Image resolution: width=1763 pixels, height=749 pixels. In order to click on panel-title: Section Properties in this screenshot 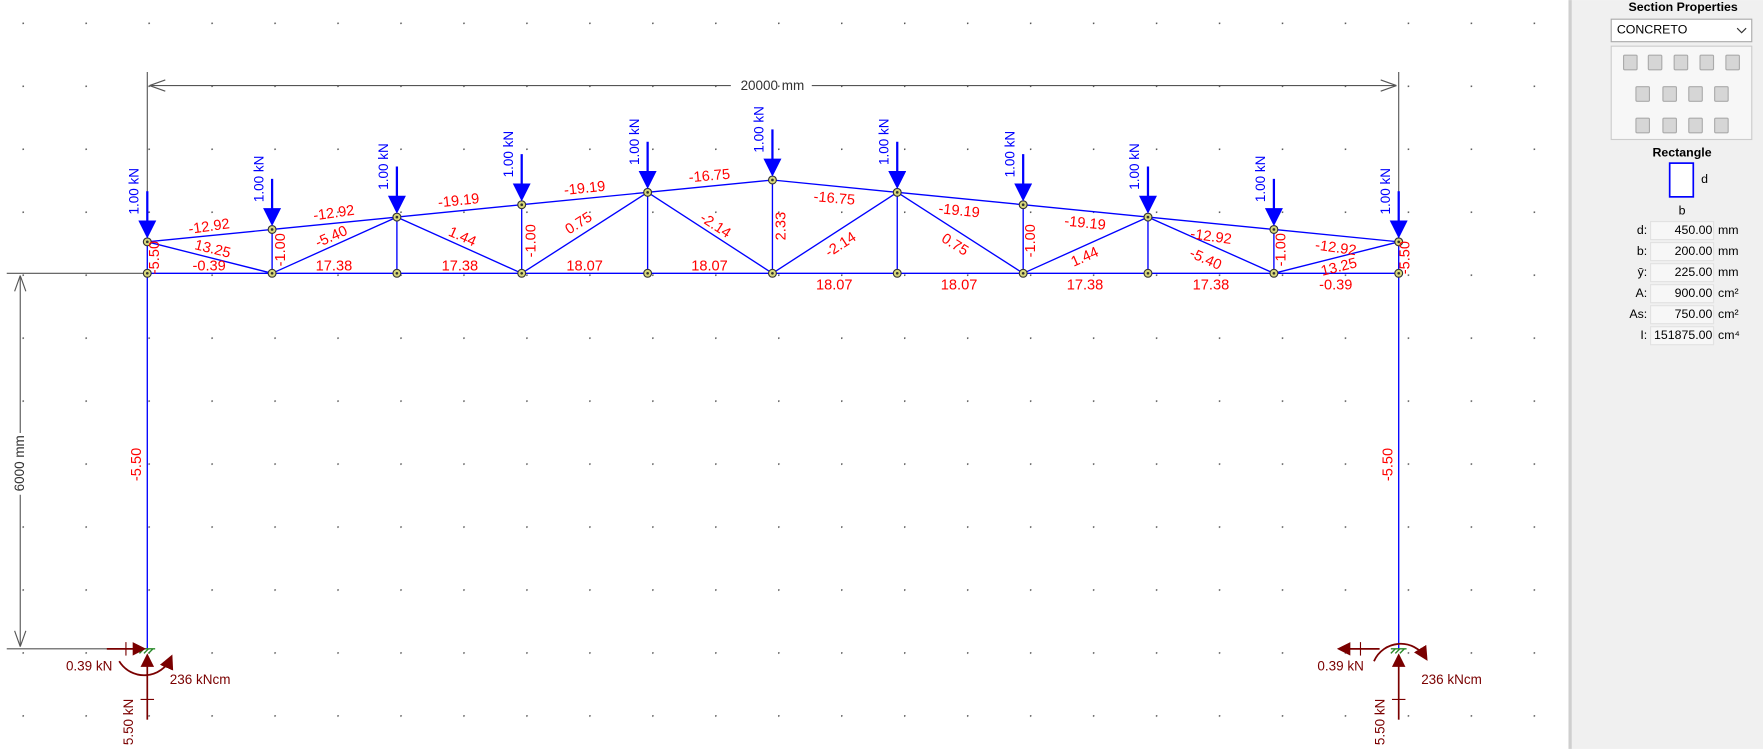, I will do `click(1683, 7)`.